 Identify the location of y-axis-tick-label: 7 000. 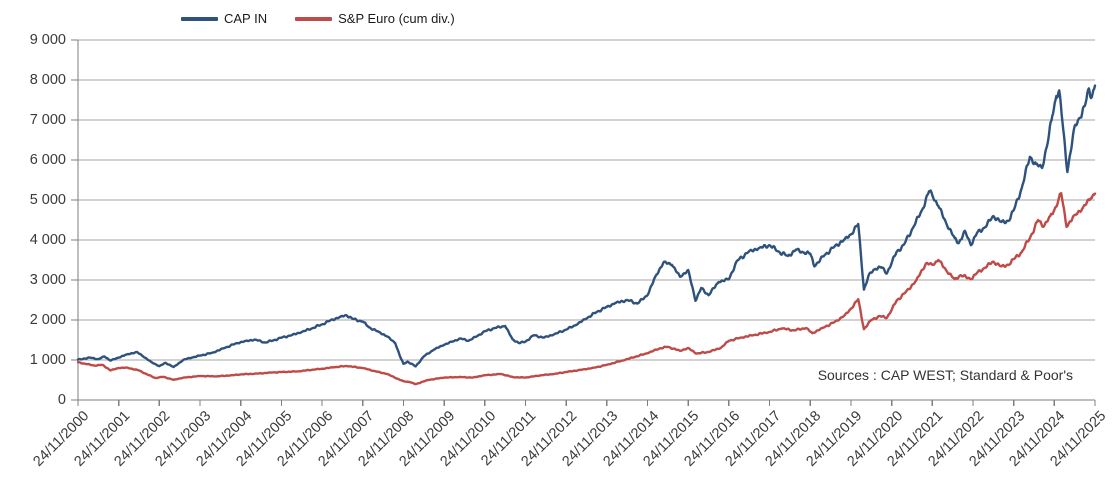
(47, 120).